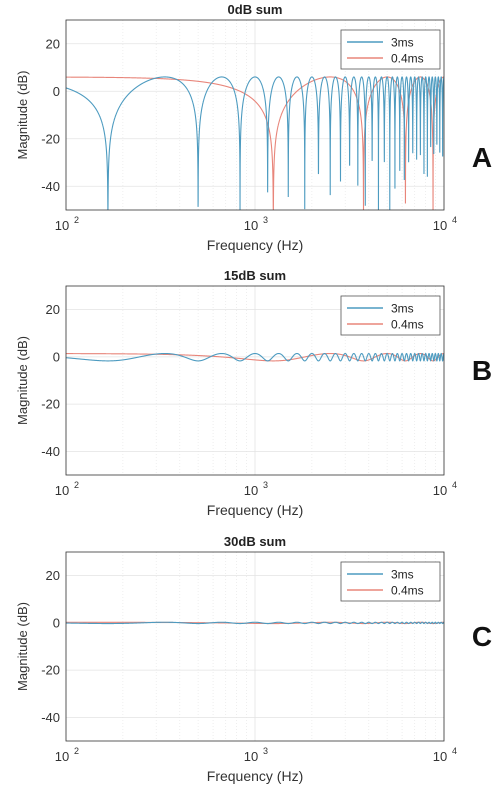 This screenshot has height=790, width=500. Describe the element at coordinates (482, 636) in the screenshot. I see `panel-letter: C` at that location.